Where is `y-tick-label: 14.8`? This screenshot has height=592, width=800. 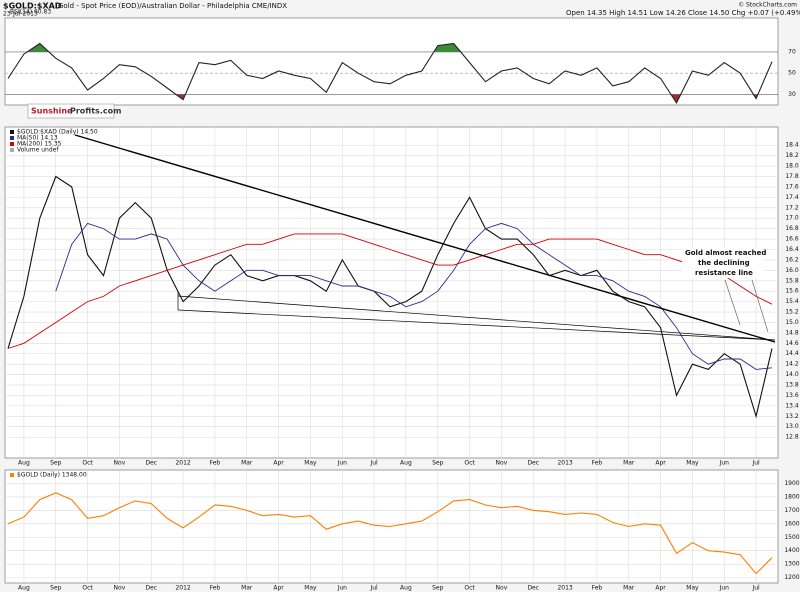 y-tick-label: 14.8 is located at coordinates (792, 332).